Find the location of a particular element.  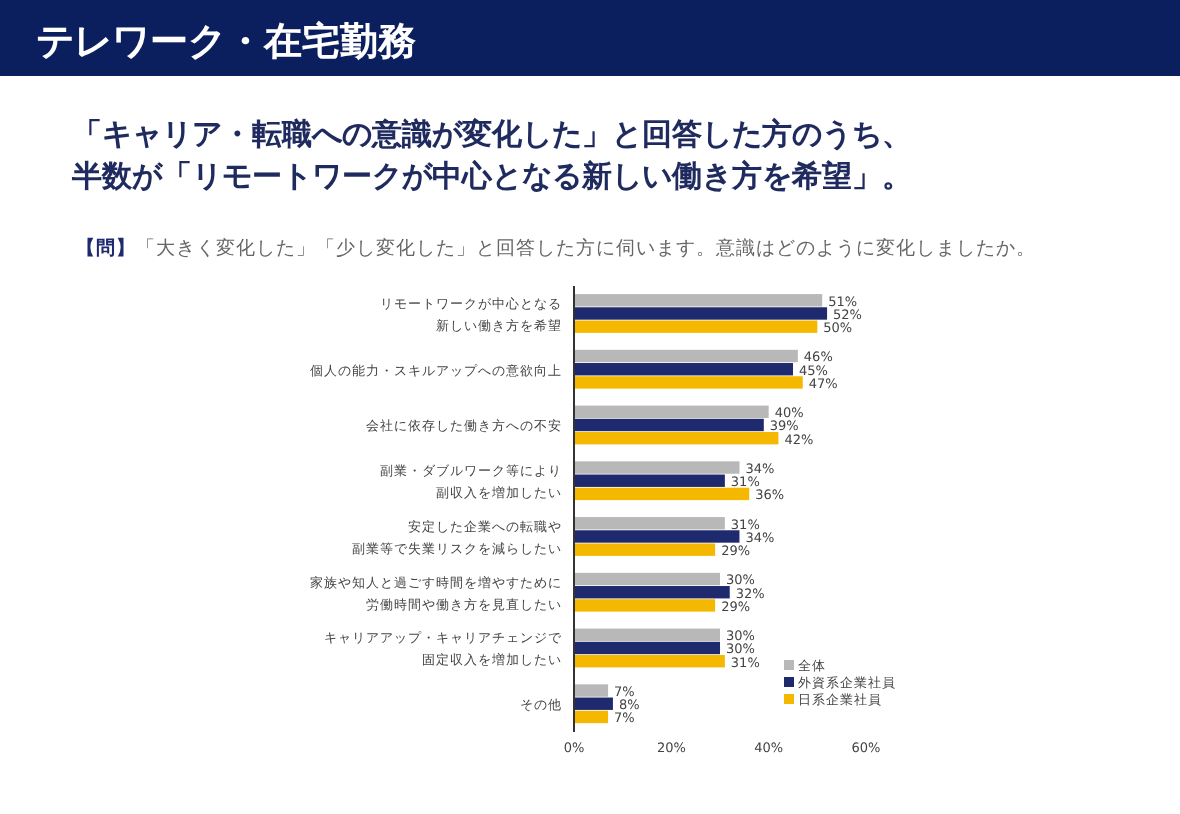

text: 【問】「大きく変化した」「少し変化した」と回答した方に伺います。意識はどのように変化しましたか。 is located at coordinates (556, 248).